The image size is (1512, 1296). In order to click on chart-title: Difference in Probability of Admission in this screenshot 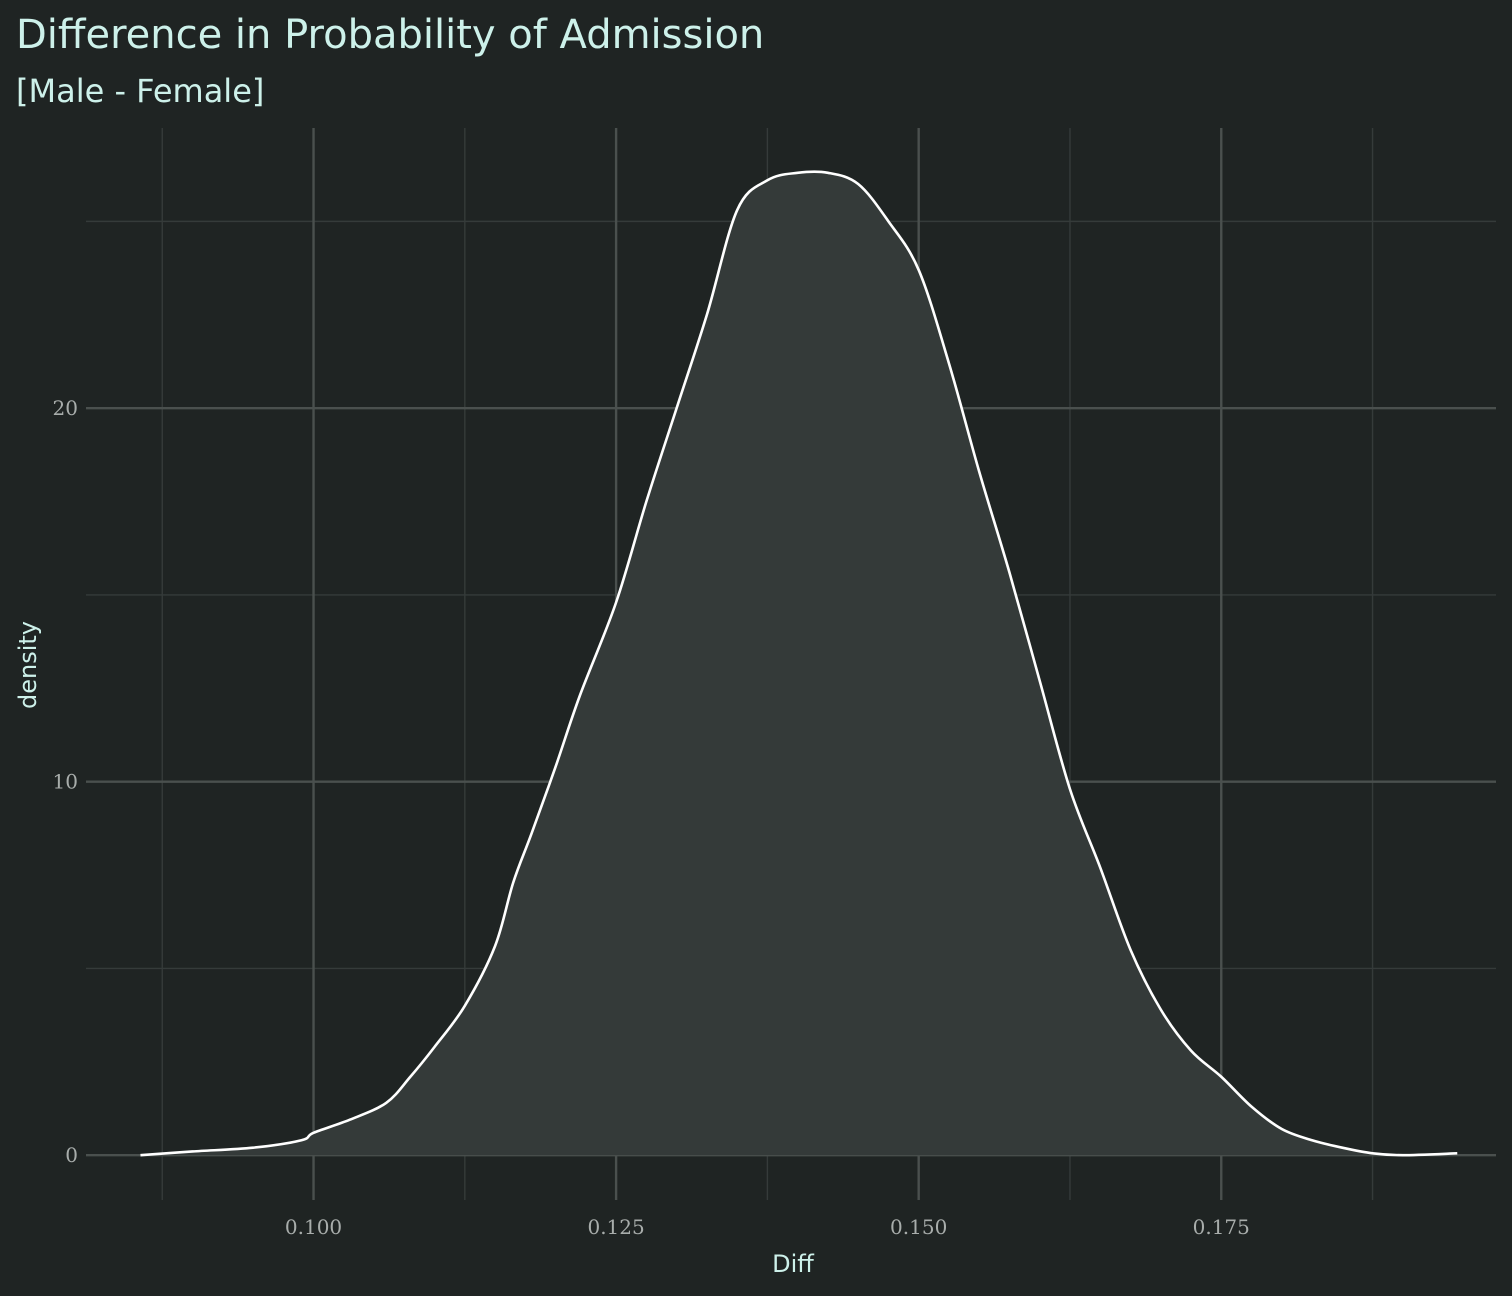, I will do `click(390, 35)`.